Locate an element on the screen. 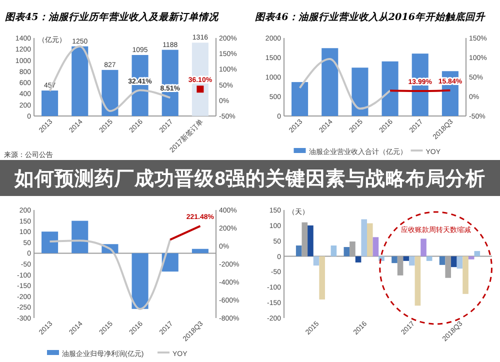 The image size is (500, 362). text: 如何预测药厂成功晋级8强的关键因素与战略布局分析 is located at coordinates (250, 178).